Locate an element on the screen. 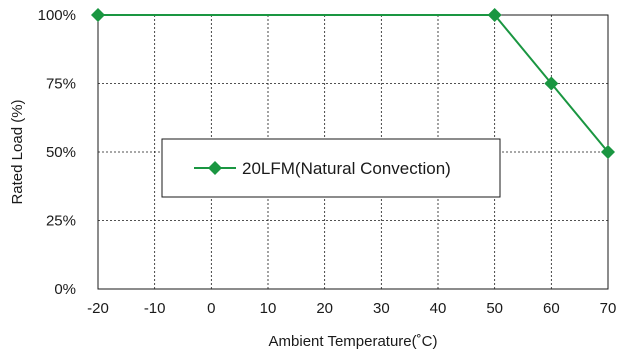  y-tick-labels: 0% 25% 50% 75% 100% is located at coordinates (57, 152).